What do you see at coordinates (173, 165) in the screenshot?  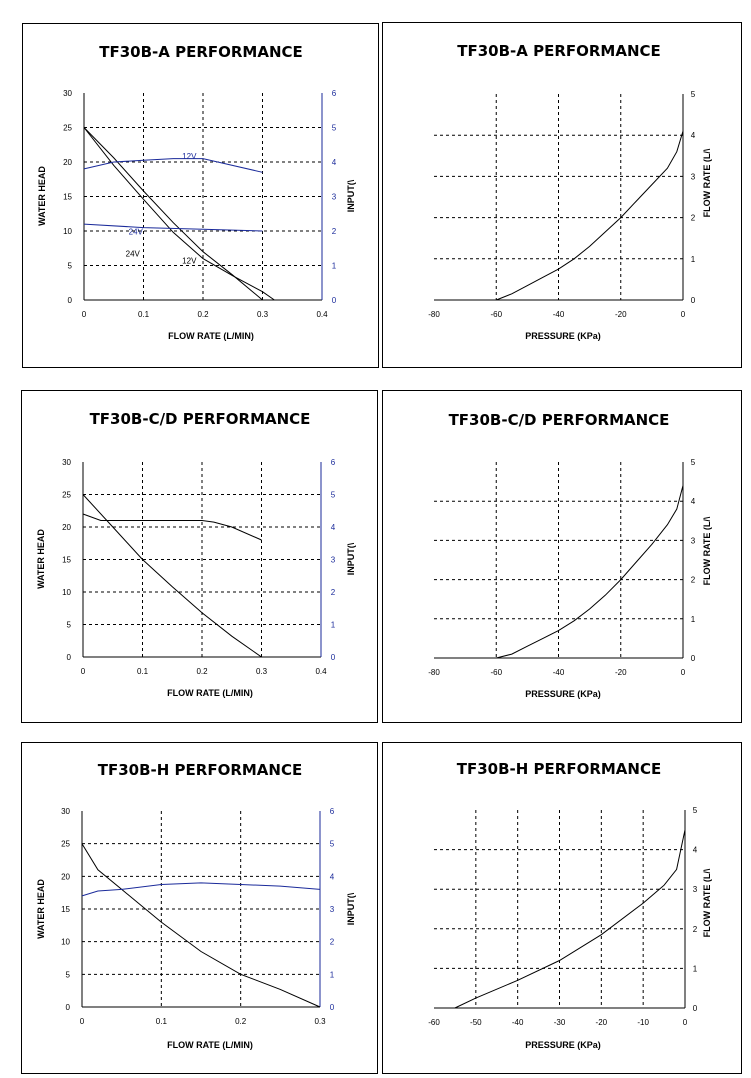 I see `series-line-12v-input` at bounding box center [173, 165].